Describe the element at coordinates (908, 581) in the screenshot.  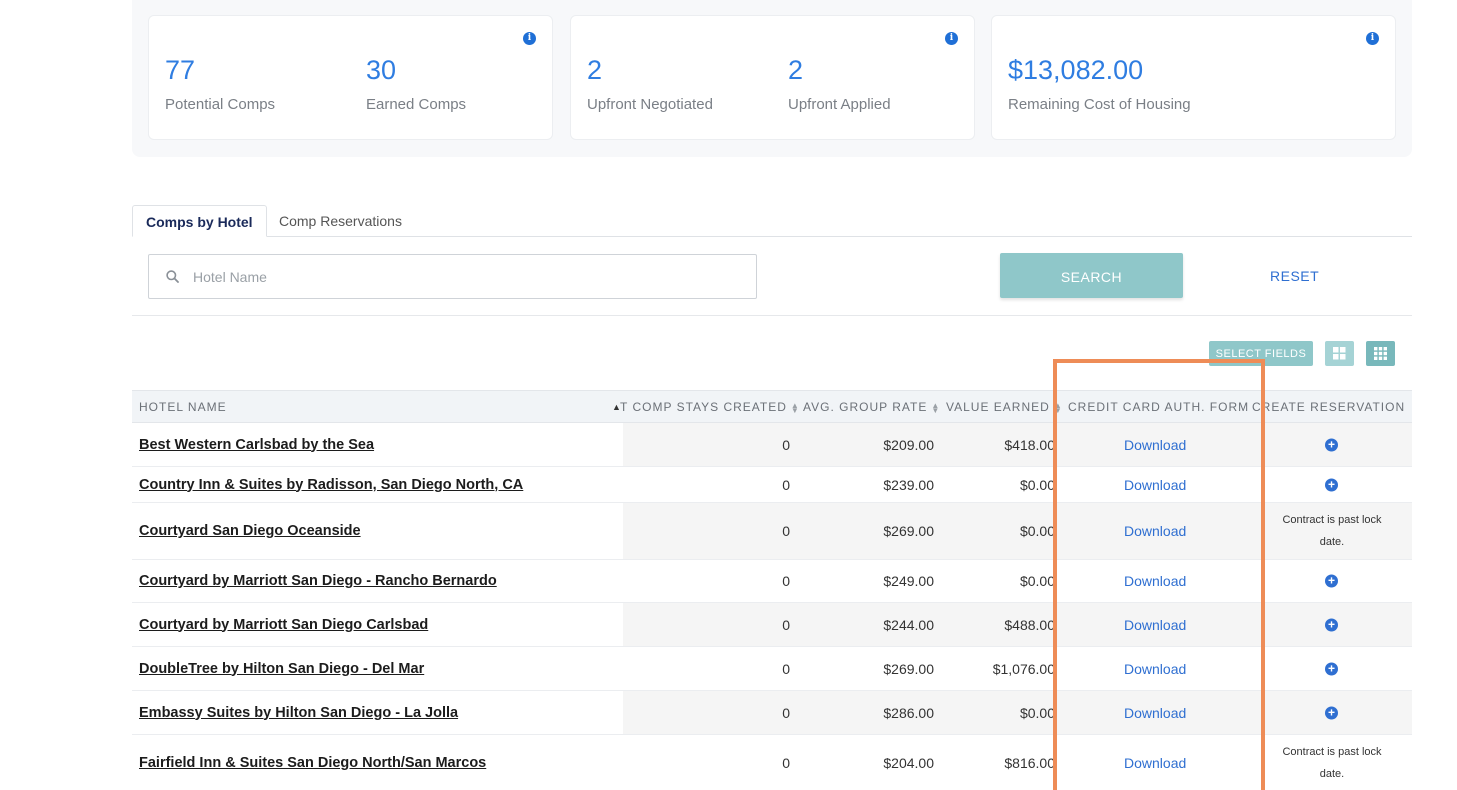
I see `avg-group-rate-cell: $249.00` at that location.